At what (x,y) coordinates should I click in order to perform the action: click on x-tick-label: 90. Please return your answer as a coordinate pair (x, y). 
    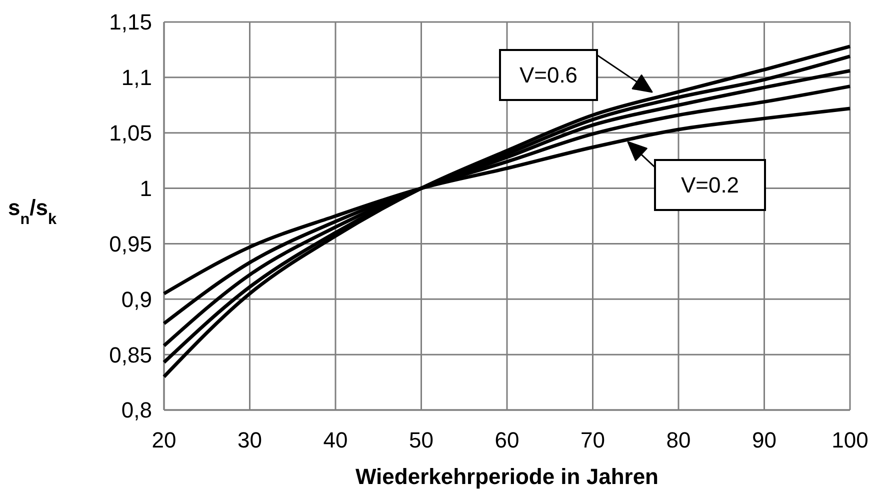
    Looking at the image, I should click on (764, 440).